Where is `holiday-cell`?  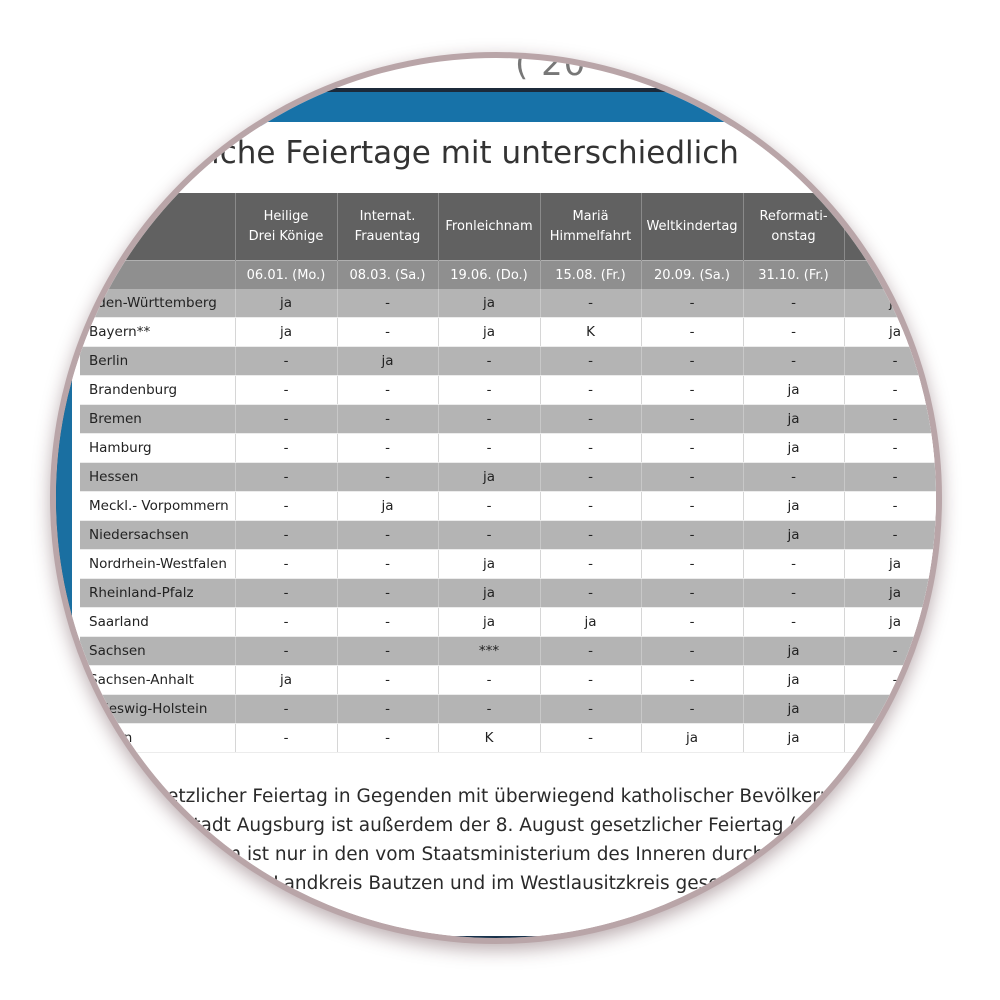 holiday-cell is located at coordinates (890, 738).